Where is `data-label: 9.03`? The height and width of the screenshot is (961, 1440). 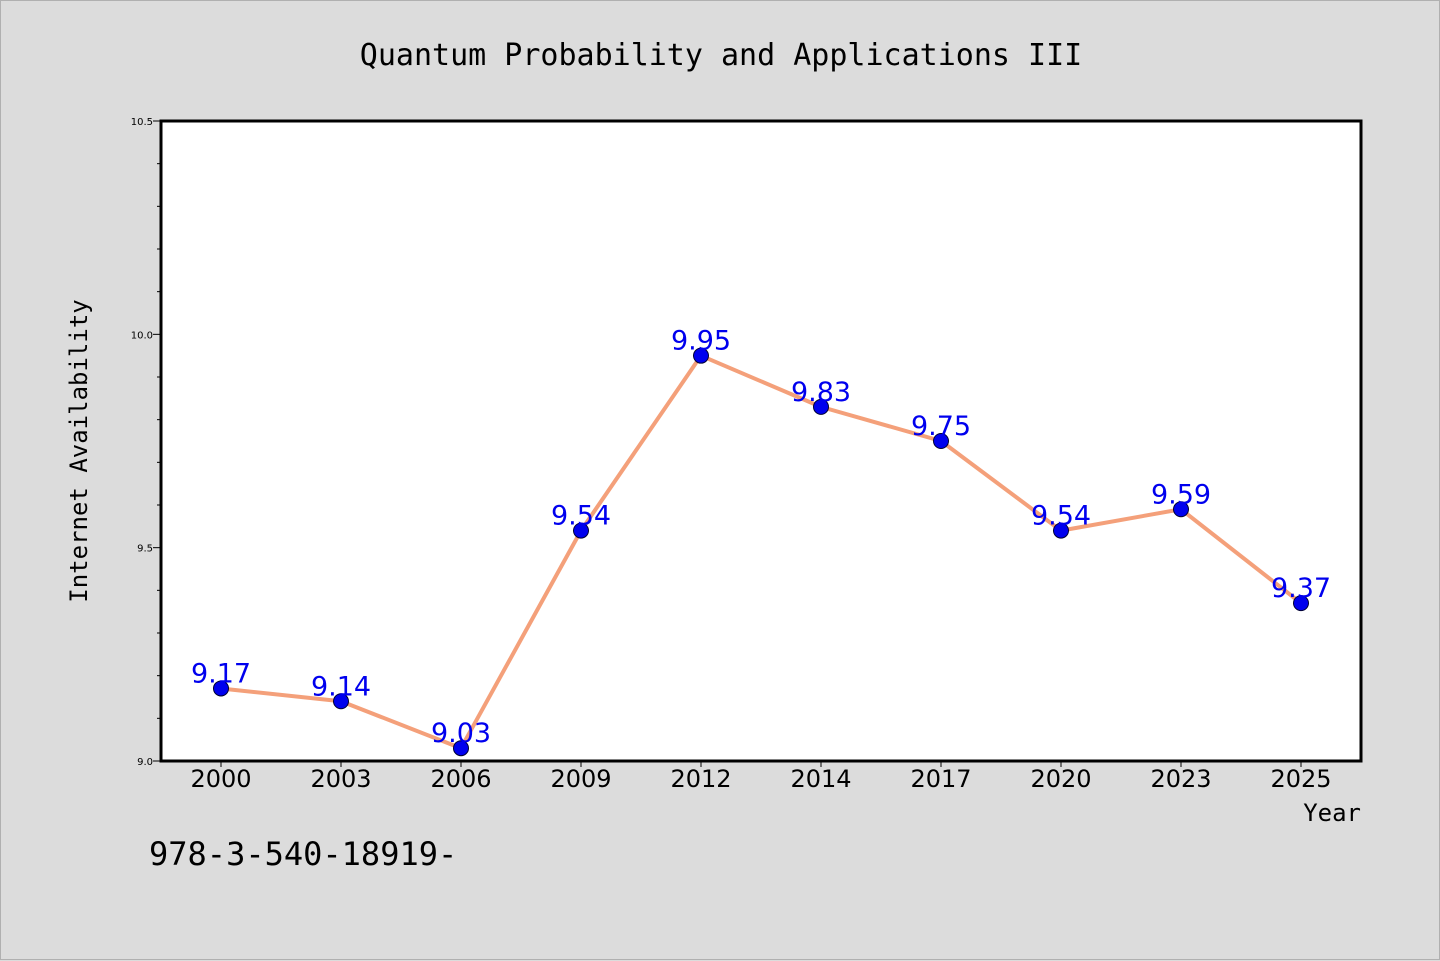
data-label: 9.03 is located at coordinates (461, 733).